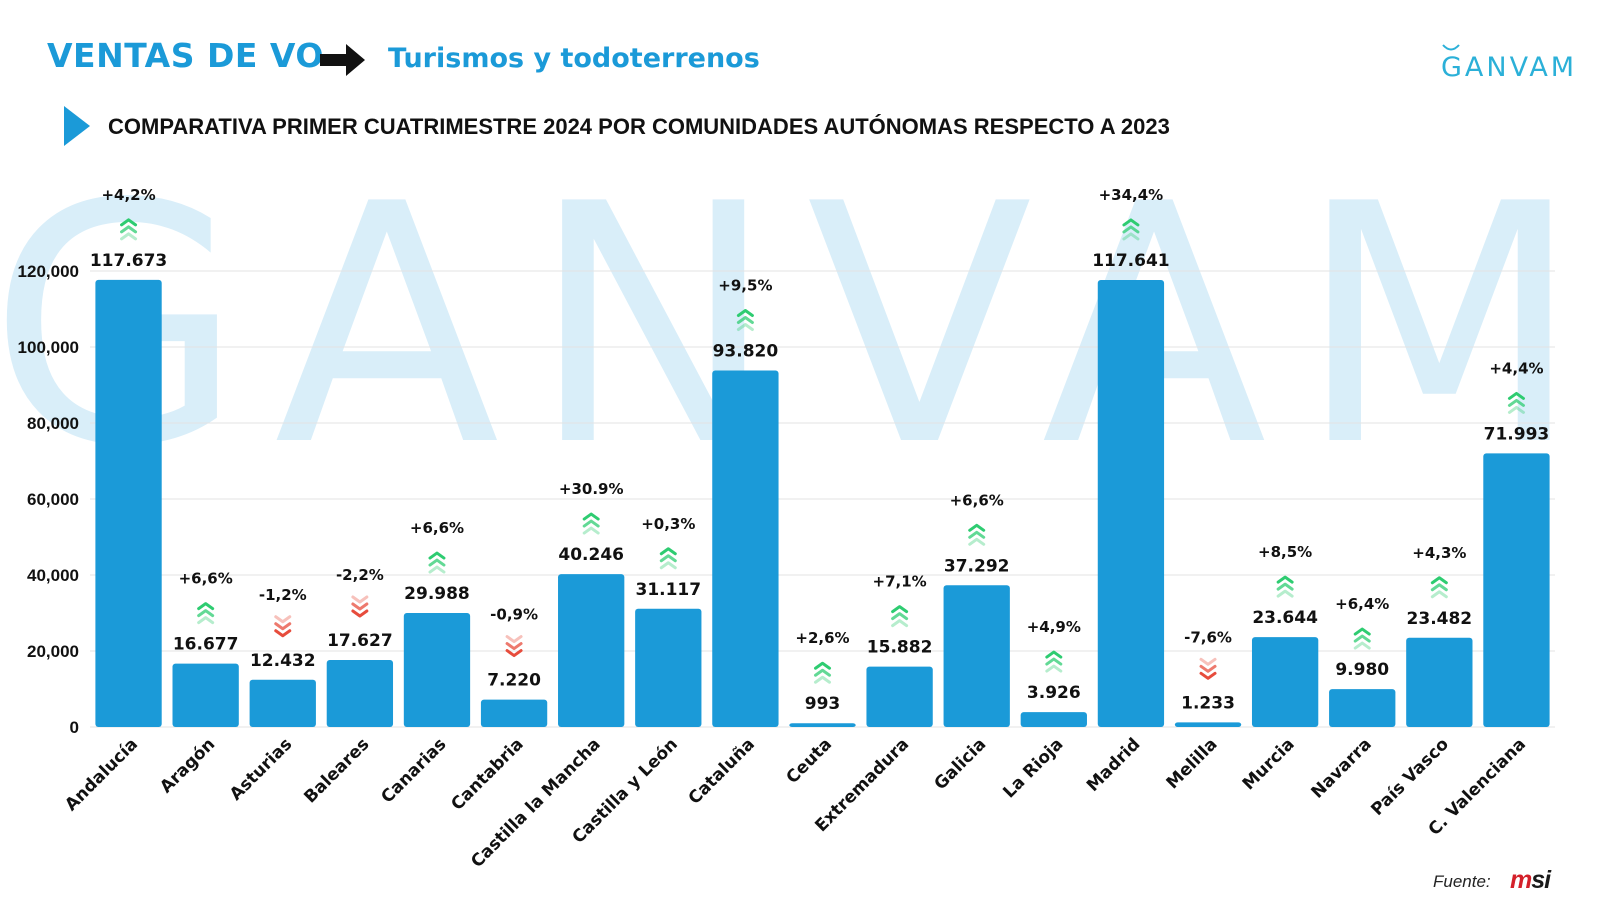 Image resolution: width=1600 pixels, height=900 pixels. Describe the element at coordinates (745, 285) in the screenshot. I see `change-label: +9,5%` at that location.